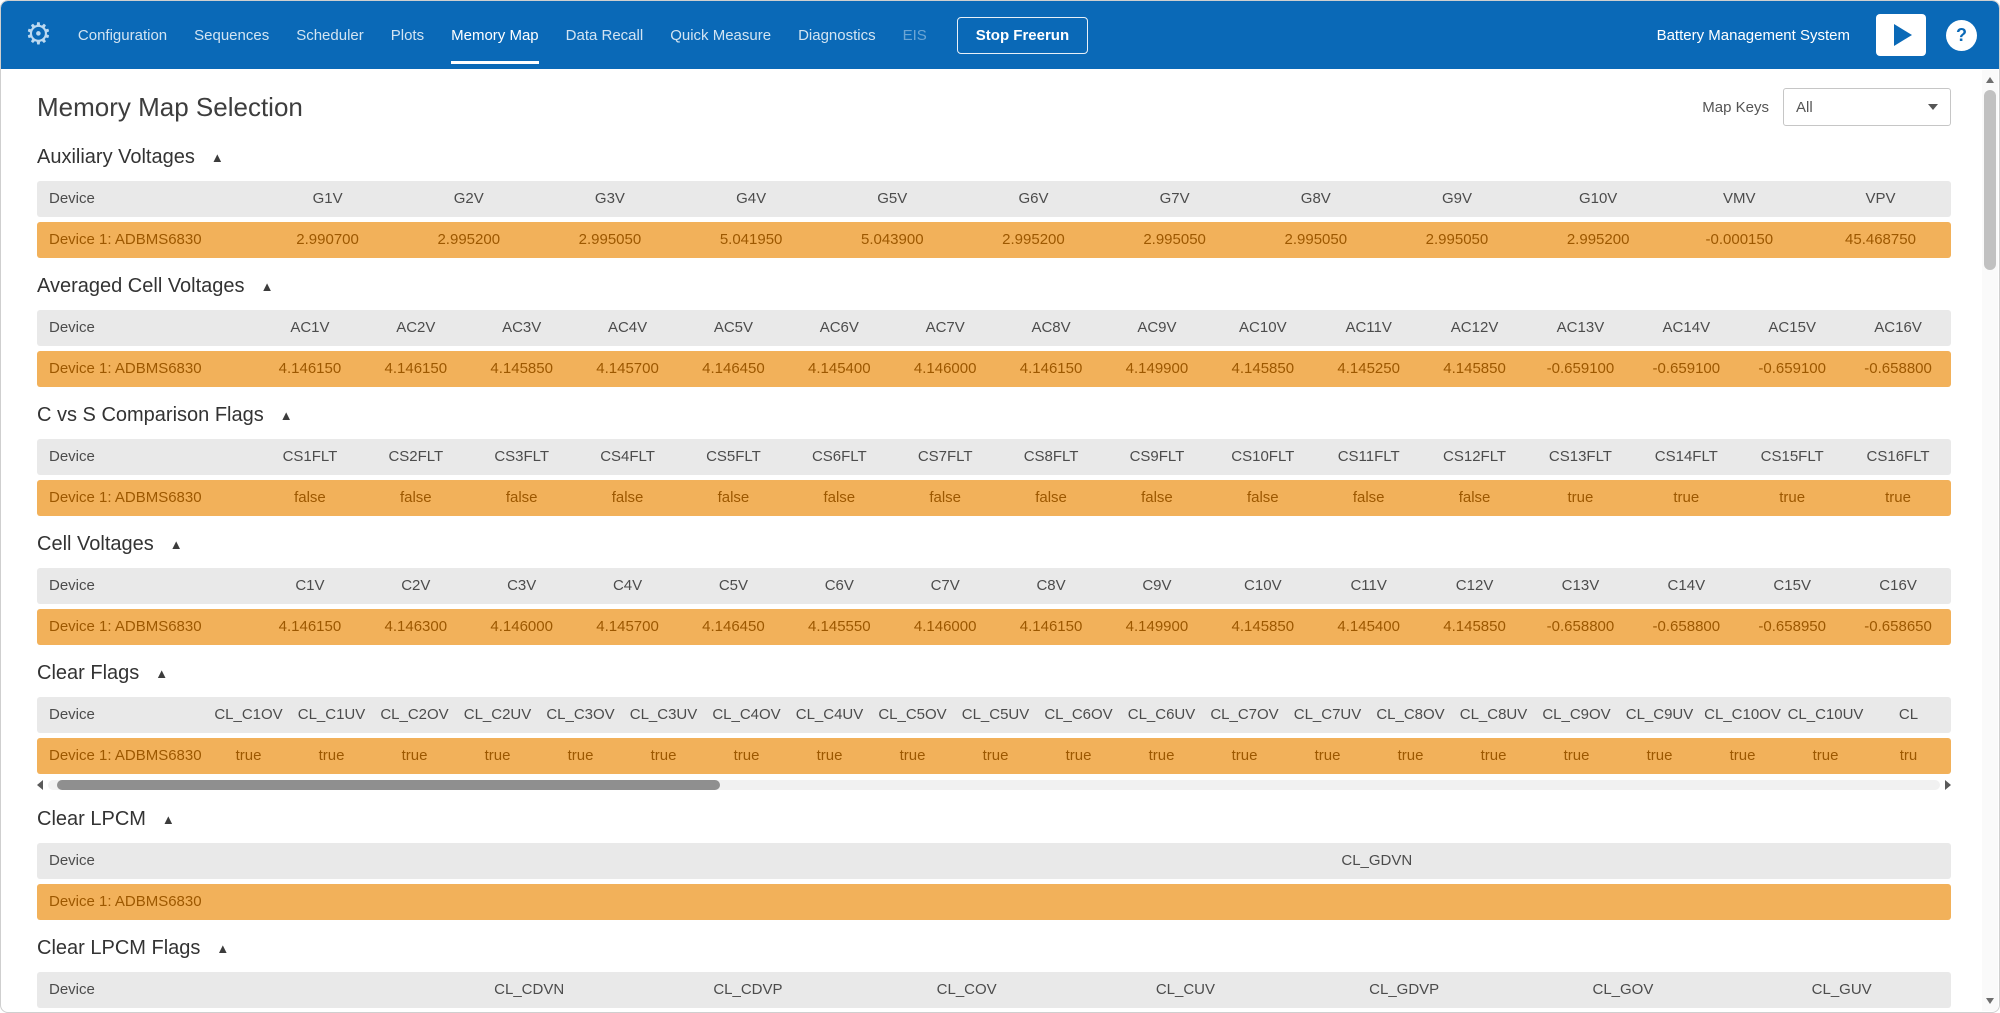 The width and height of the screenshot is (2000, 1013). What do you see at coordinates (1898, 368) in the screenshot?
I see `table-cell: -0.658800` at bounding box center [1898, 368].